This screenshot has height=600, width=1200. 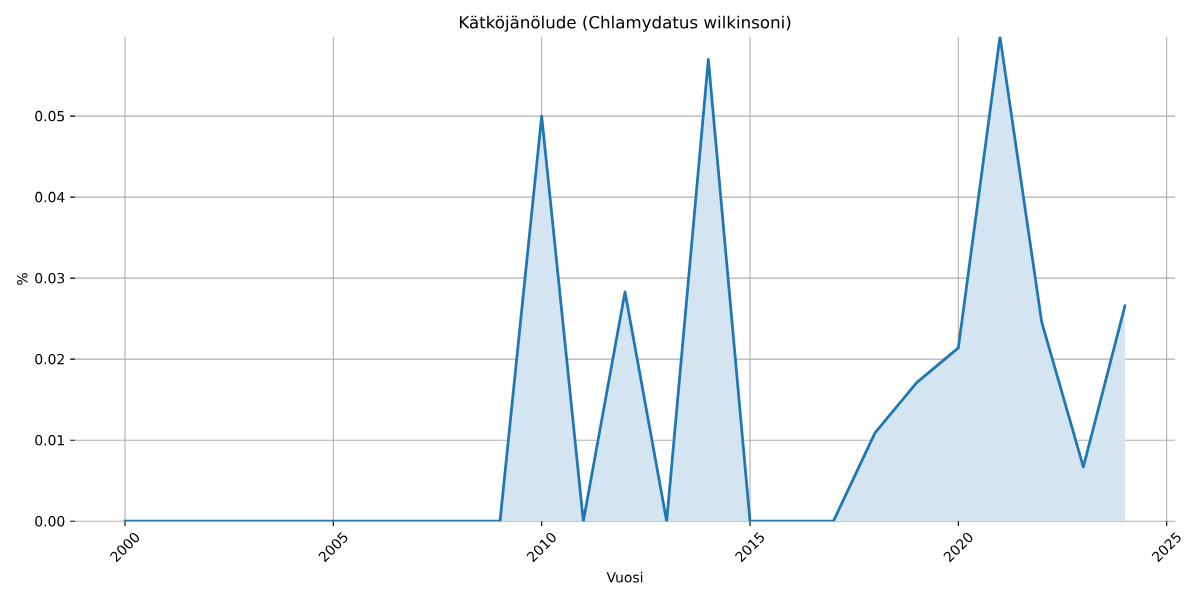 I want to click on y-tick-label: 0.05, so click(x=50, y=116).